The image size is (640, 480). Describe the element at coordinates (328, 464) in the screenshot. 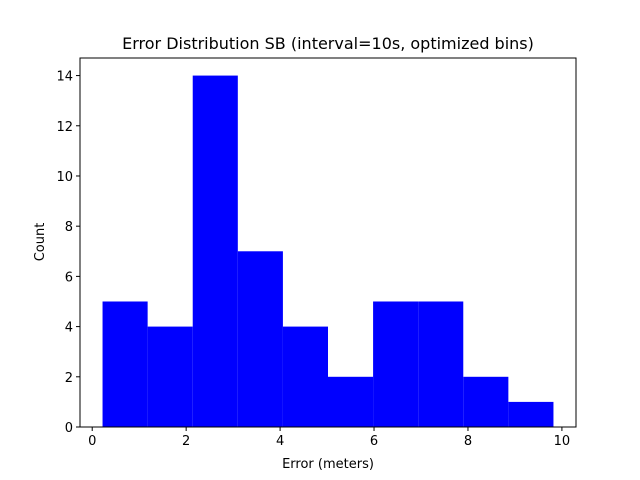

I see `x-axis-label: Error (meters)` at that location.